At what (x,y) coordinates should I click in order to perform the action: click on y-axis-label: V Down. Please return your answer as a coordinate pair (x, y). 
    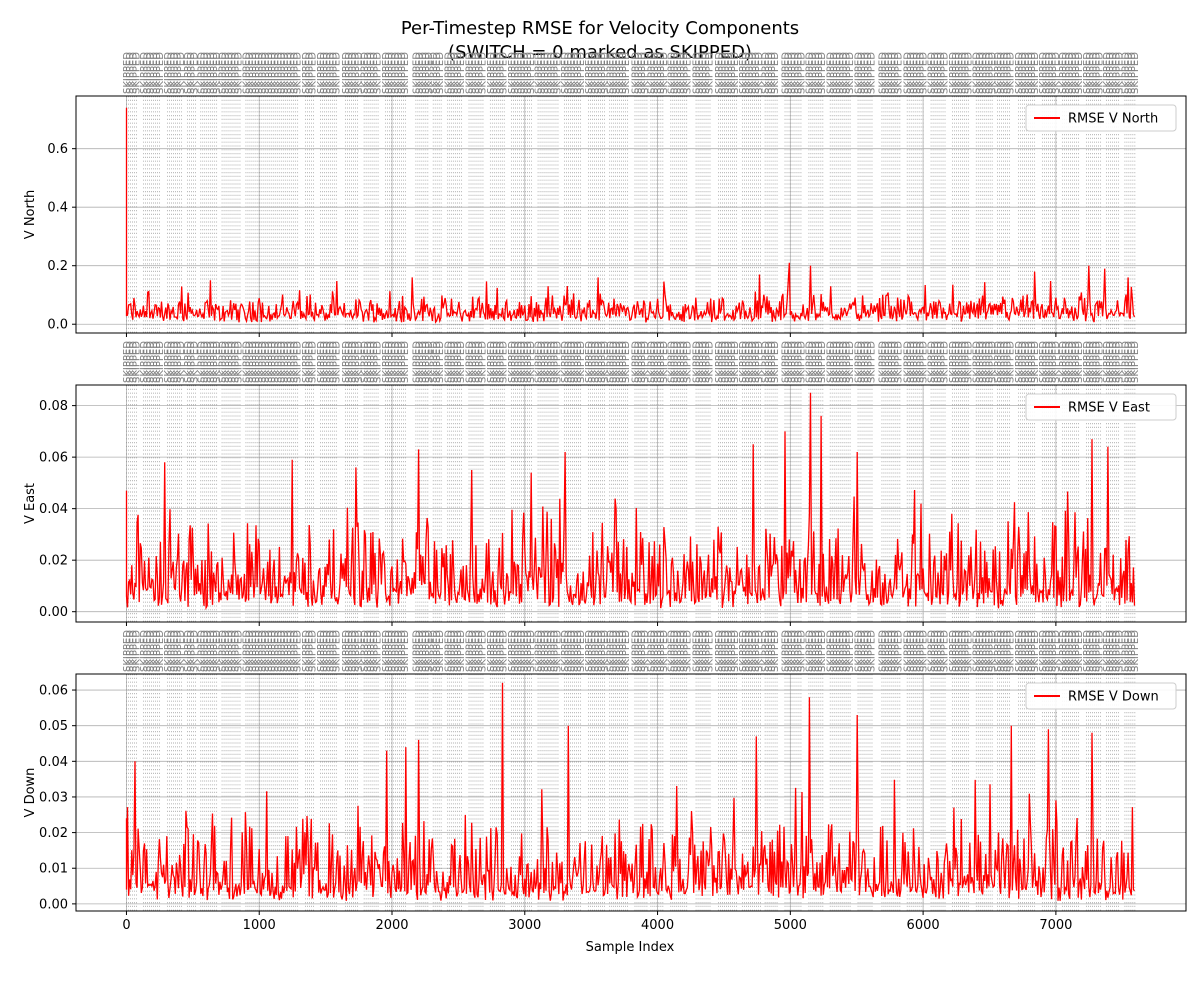
    Looking at the image, I should click on (30, 793).